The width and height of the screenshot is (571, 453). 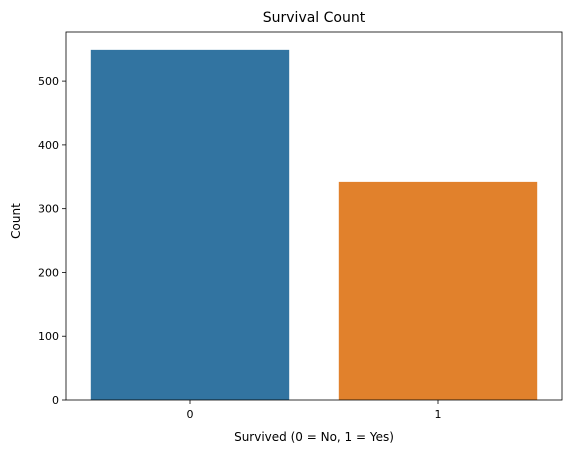 I want to click on y-tick-label-300: 300, so click(x=48, y=209).